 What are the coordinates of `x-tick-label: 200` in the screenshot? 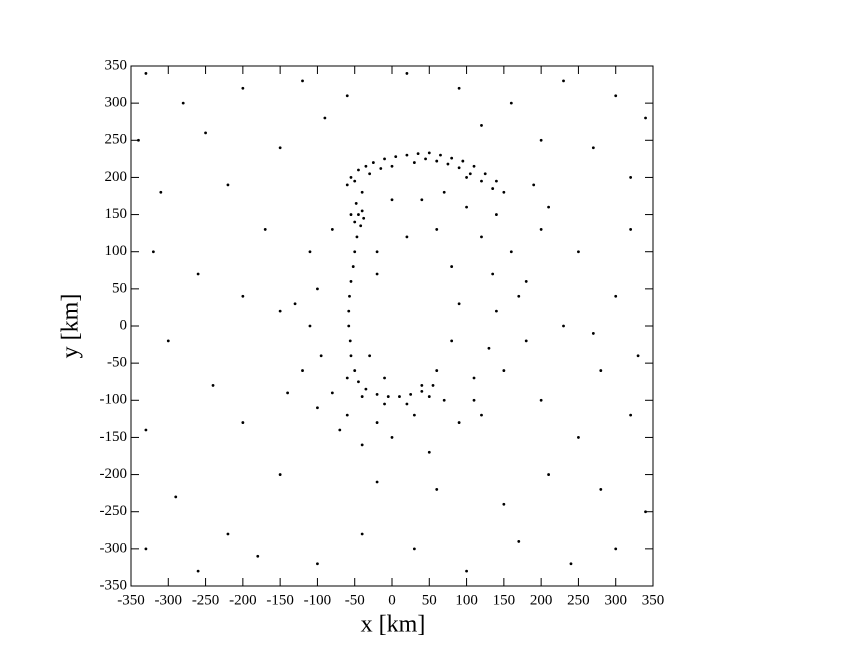 It's located at (541, 600).